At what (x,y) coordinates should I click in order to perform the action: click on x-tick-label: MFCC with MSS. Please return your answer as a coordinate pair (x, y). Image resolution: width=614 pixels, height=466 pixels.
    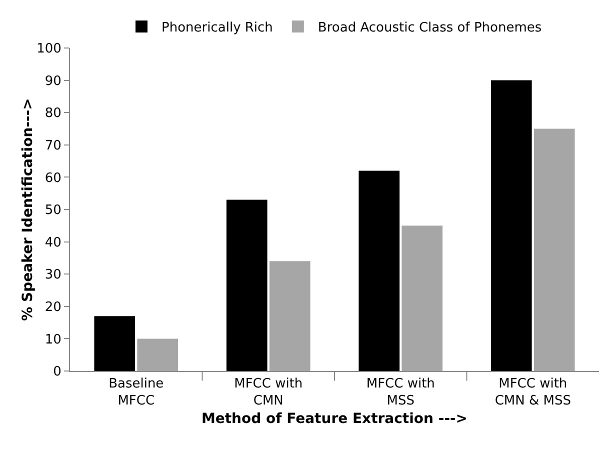
    Looking at the image, I should click on (400, 392).